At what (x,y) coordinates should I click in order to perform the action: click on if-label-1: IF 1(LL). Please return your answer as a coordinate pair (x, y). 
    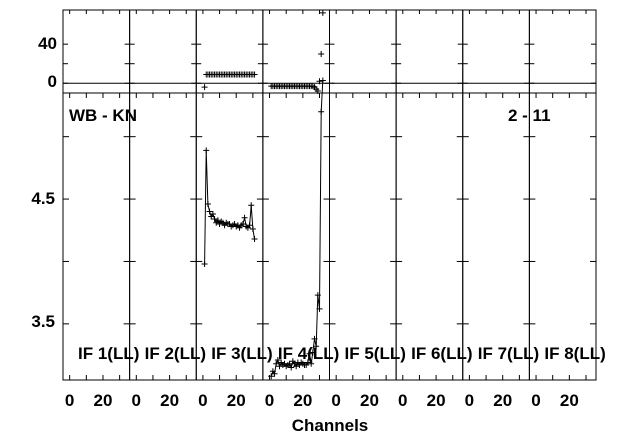
    Looking at the image, I should click on (108, 353).